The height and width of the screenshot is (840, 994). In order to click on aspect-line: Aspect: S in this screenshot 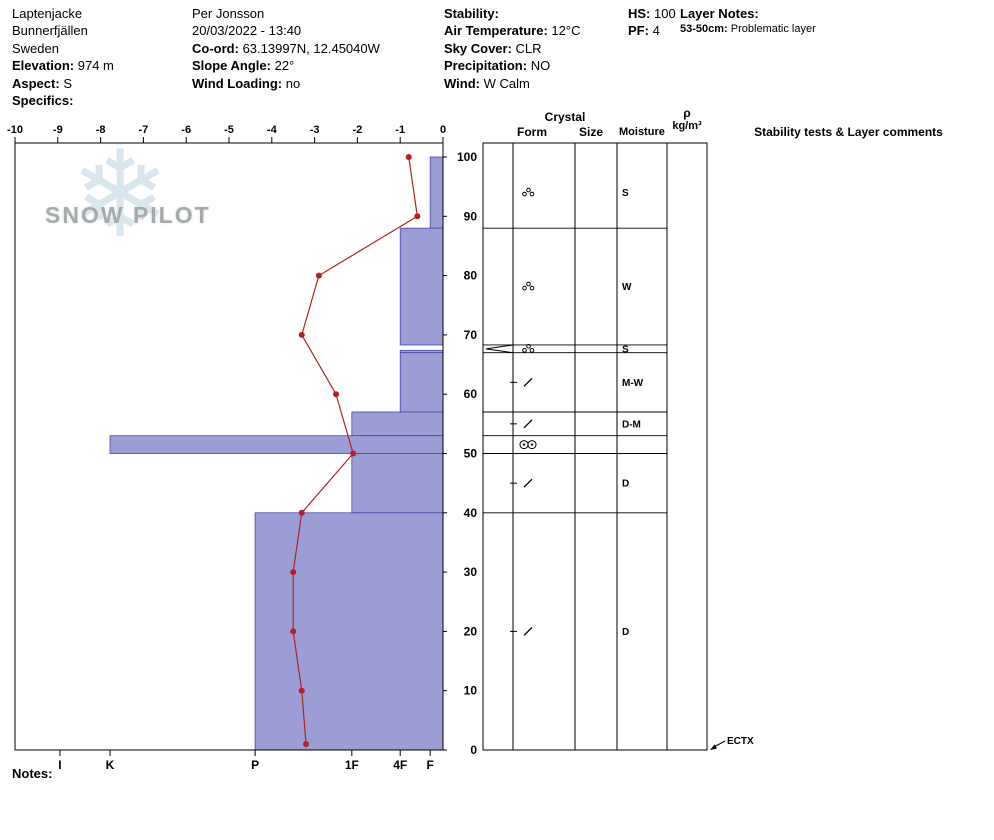, I will do `click(42, 83)`.